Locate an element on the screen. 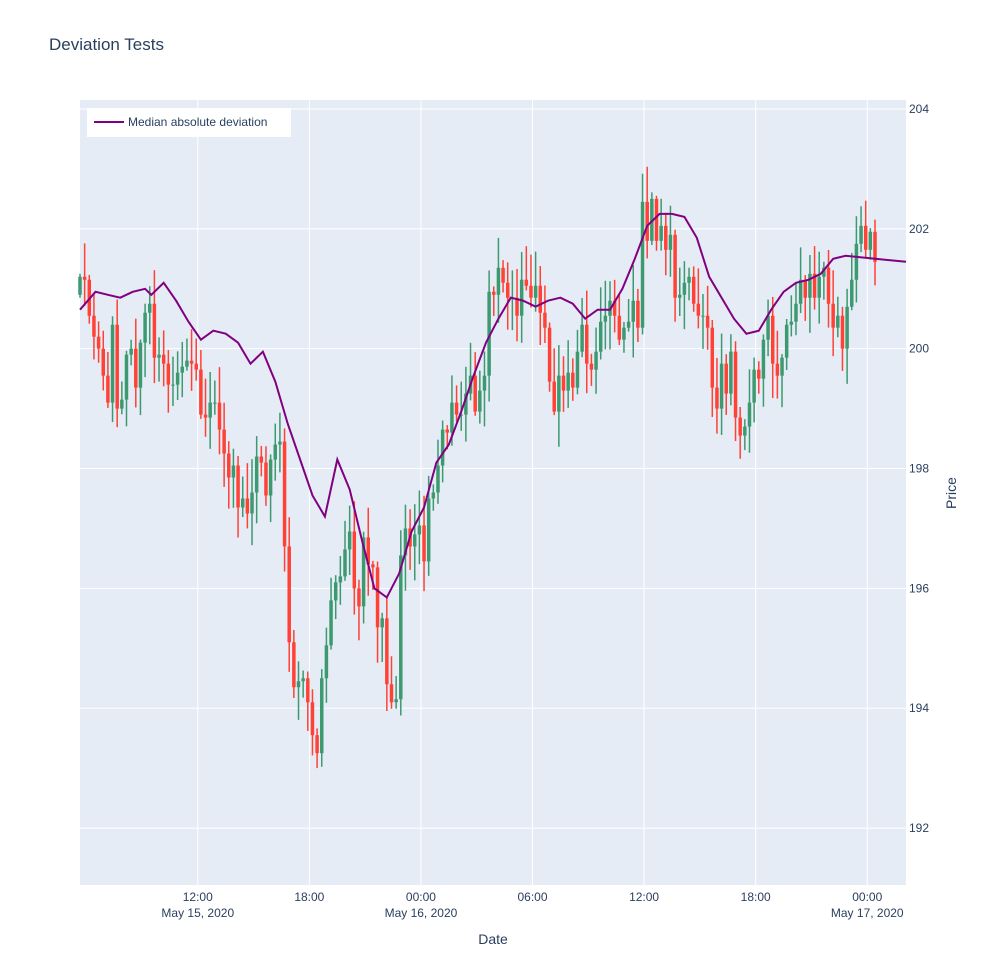 The height and width of the screenshot is (968, 987). y-tick-label: 202 is located at coordinates (919, 229).